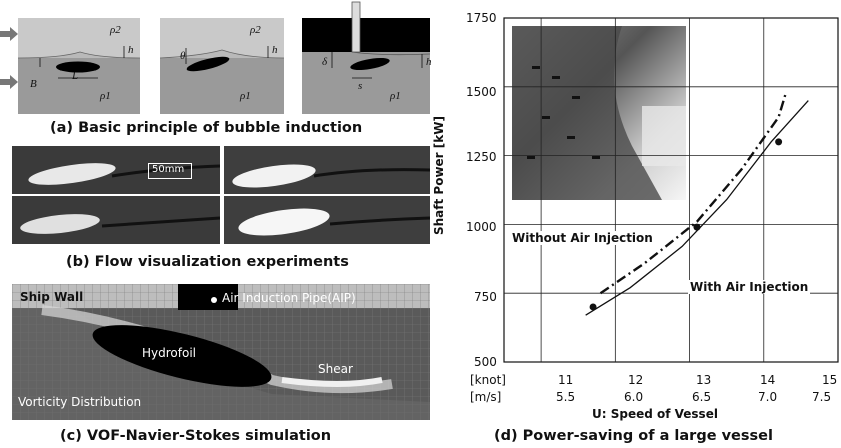  What do you see at coordinates (80, 402) in the screenshot?
I see `vorticity-label: Vorticity Distribution` at bounding box center [80, 402].